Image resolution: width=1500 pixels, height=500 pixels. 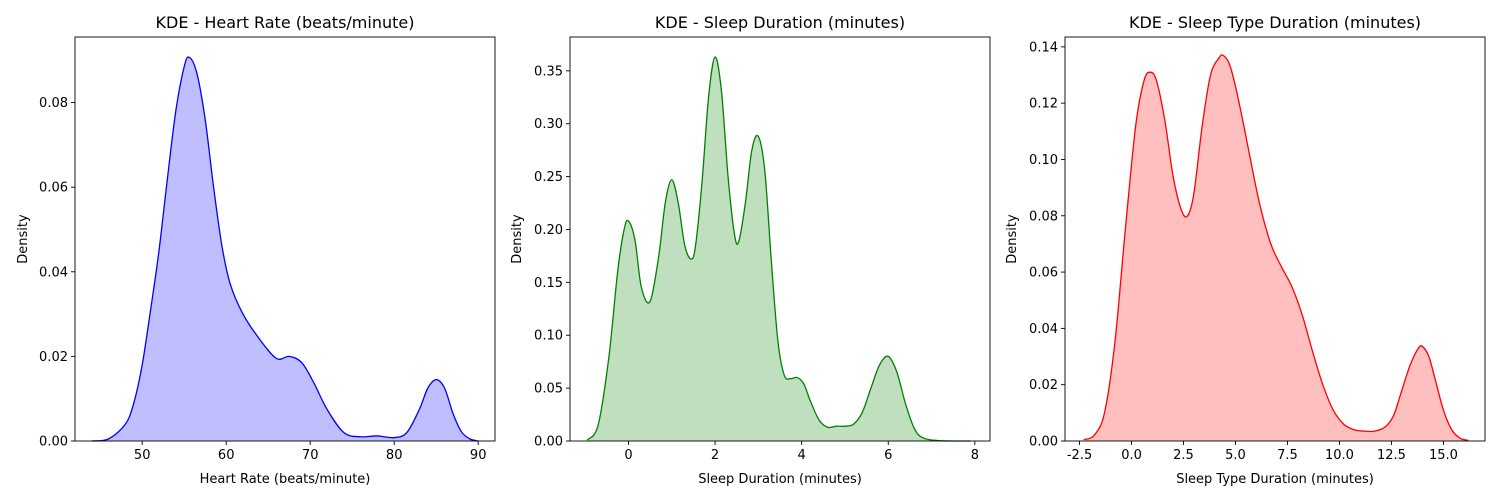 What do you see at coordinates (780, 22) in the screenshot?
I see `chart-title: KDE - Sleep Duration (minutes)` at bounding box center [780, 22].